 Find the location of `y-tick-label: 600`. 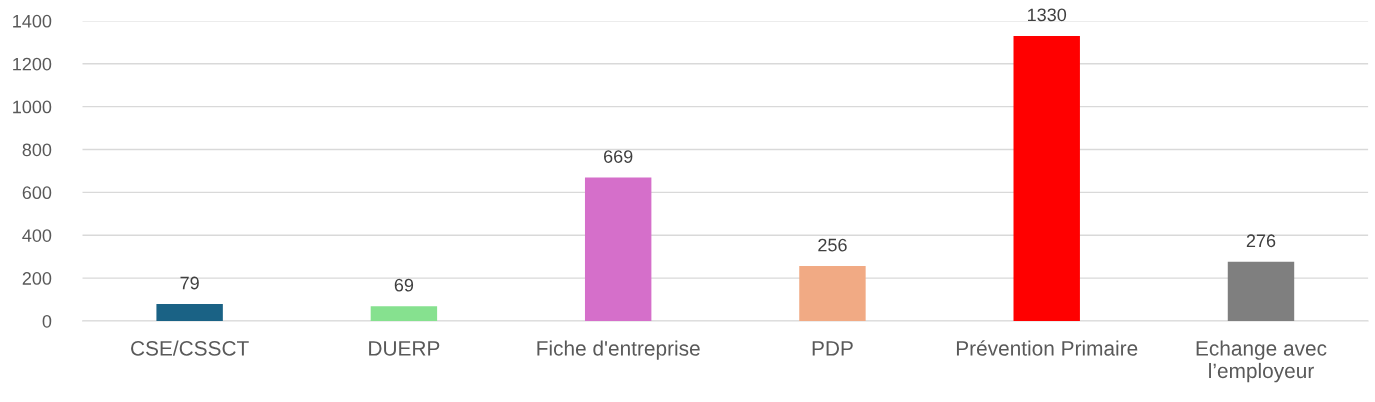

y-tick-label: 600 is located at coordinates (37, 193).